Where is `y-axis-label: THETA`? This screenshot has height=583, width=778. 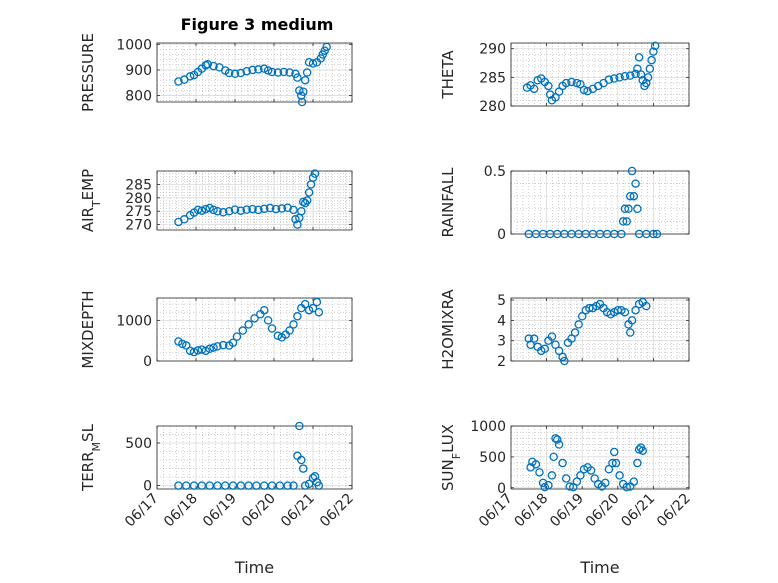
y-axis-label: THETA is located at coordinates (448, 75).